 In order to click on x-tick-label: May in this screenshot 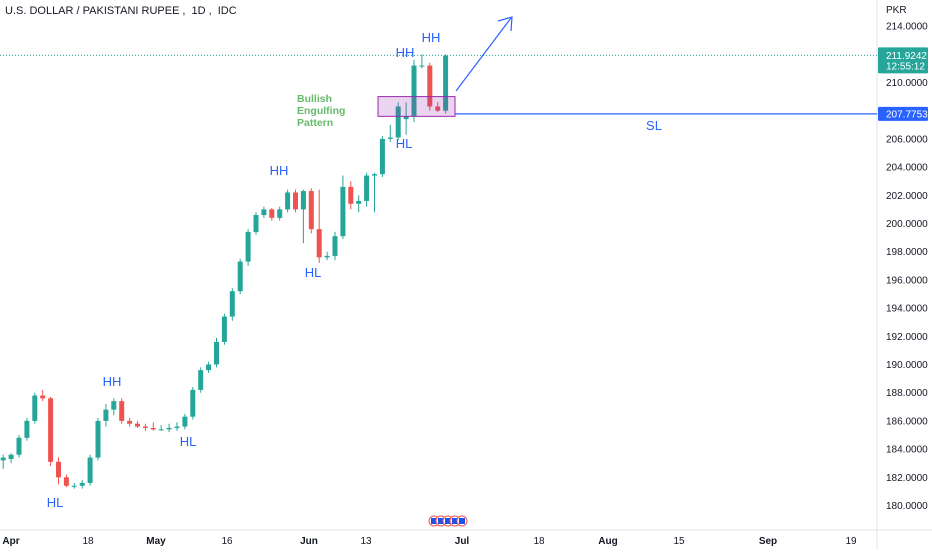, I will do `click(156, 541)`.